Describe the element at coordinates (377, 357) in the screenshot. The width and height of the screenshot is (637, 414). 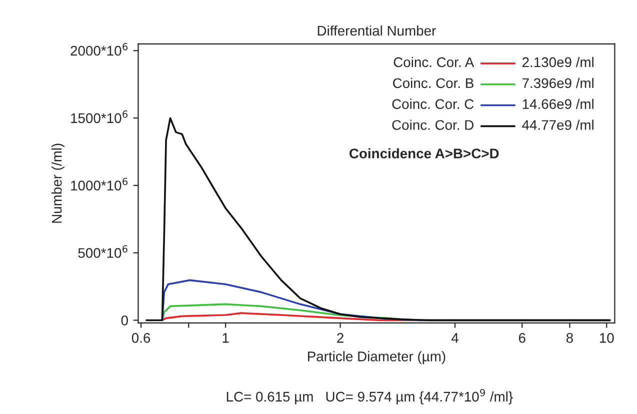
I see `x-axis-title: Particle Diameter (µm)` at that location.